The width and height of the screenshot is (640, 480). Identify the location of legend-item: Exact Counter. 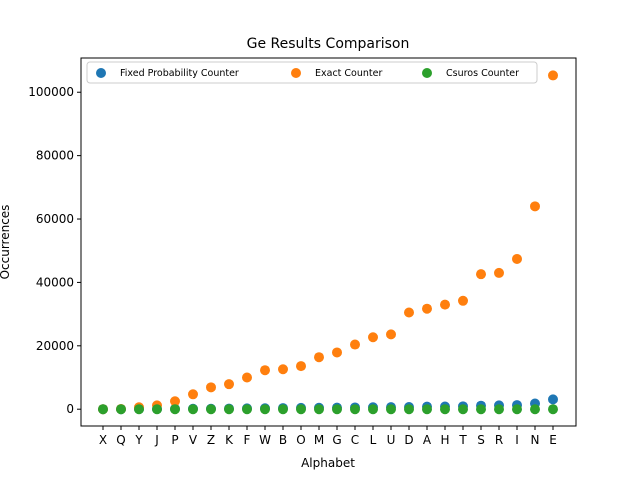
(336, 73).